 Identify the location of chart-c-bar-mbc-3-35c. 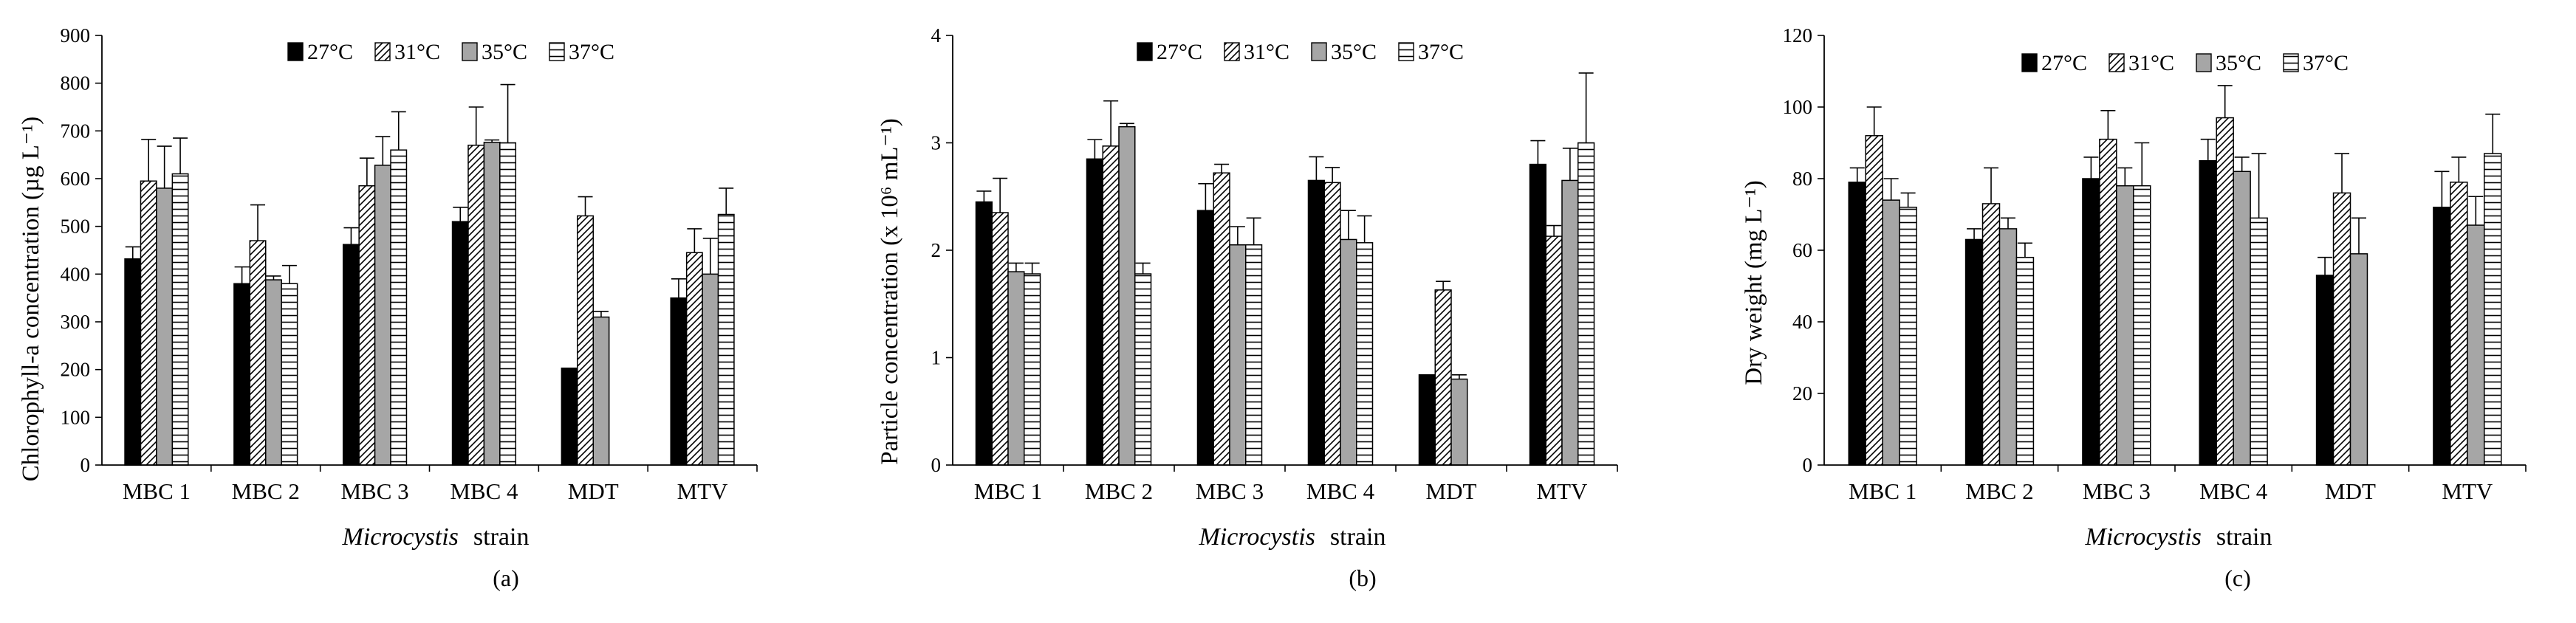
(2125, 325).